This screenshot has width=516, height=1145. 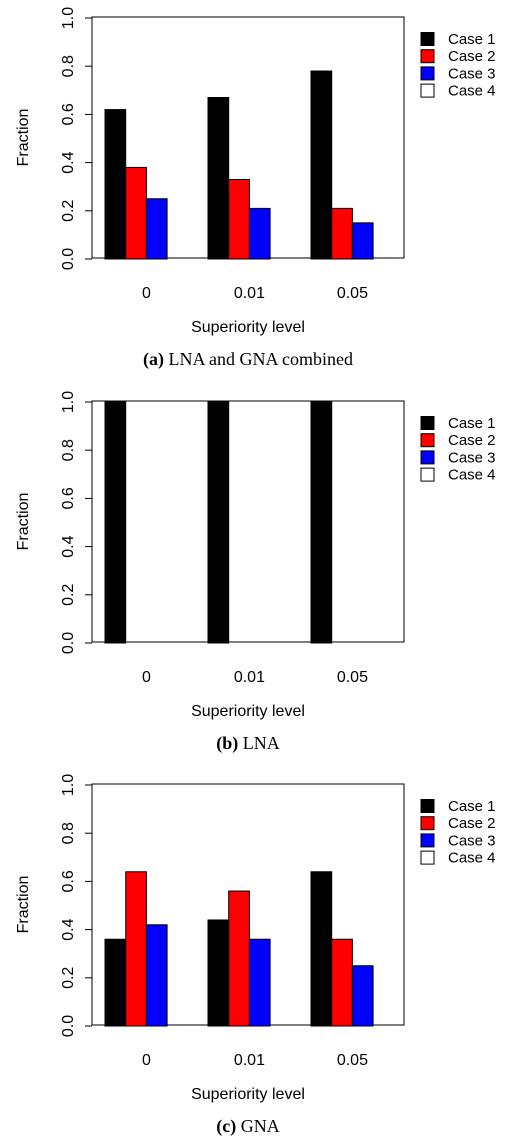 I want to click on panel-caption: (a) LNA and GNA combined, so click(x=248, y=359).